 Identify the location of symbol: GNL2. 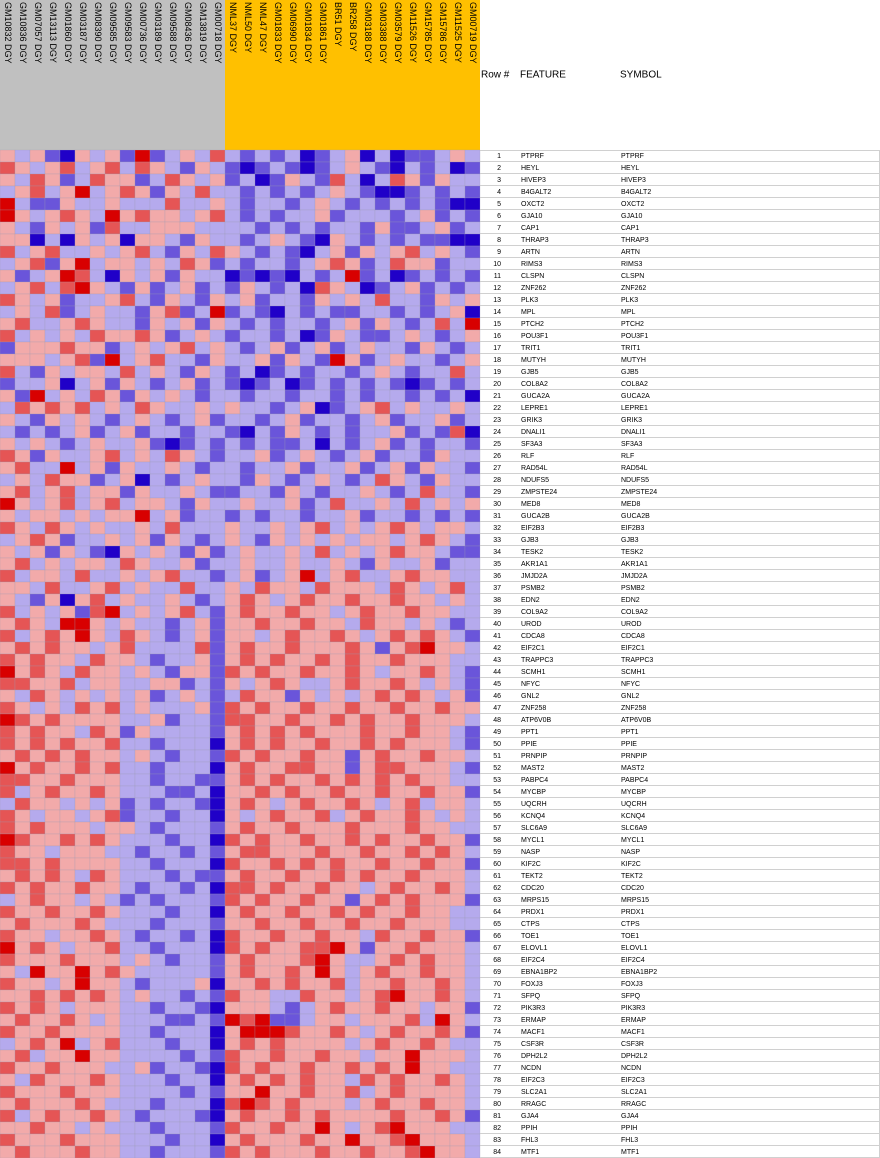
(630, 696).